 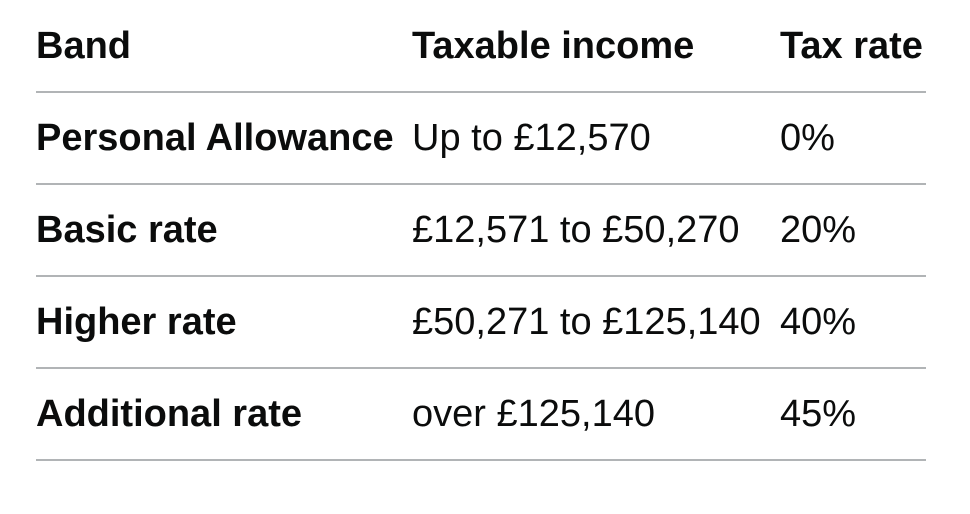 I want to click on band-cell: Personal Allowance, so click(x=224, y=138).